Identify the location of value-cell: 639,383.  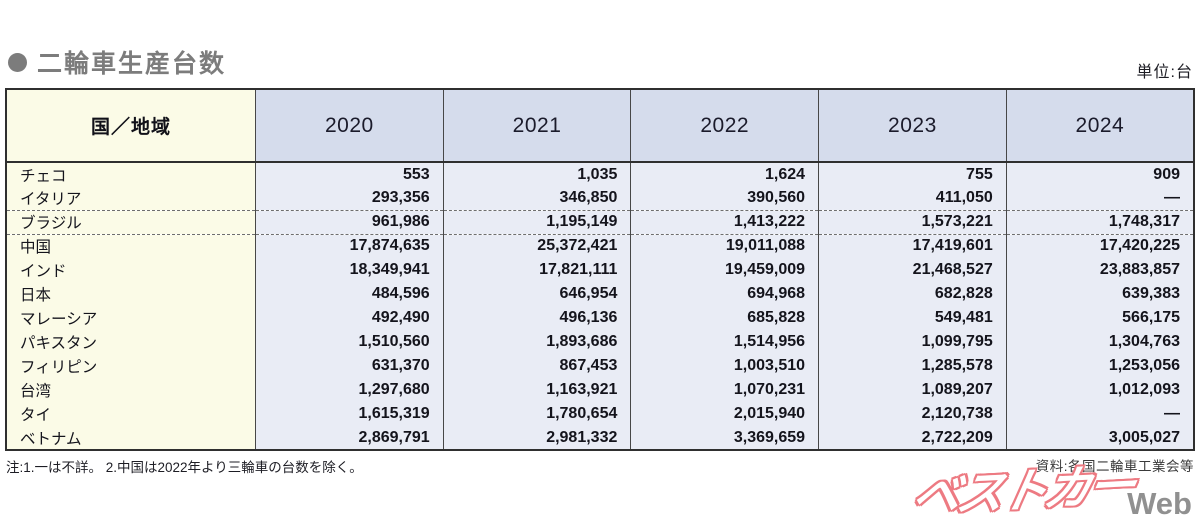
(1100, 294).